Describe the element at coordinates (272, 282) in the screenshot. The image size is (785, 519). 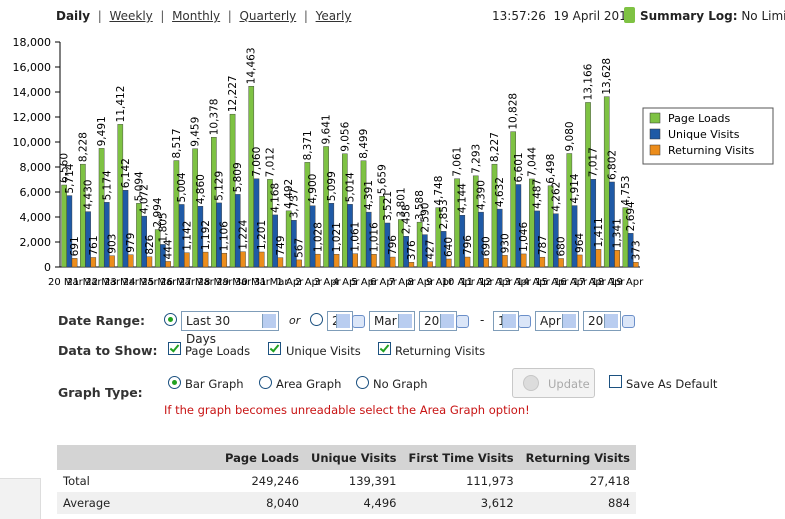
I see `x-tick-label: 31 Mar` at that location.